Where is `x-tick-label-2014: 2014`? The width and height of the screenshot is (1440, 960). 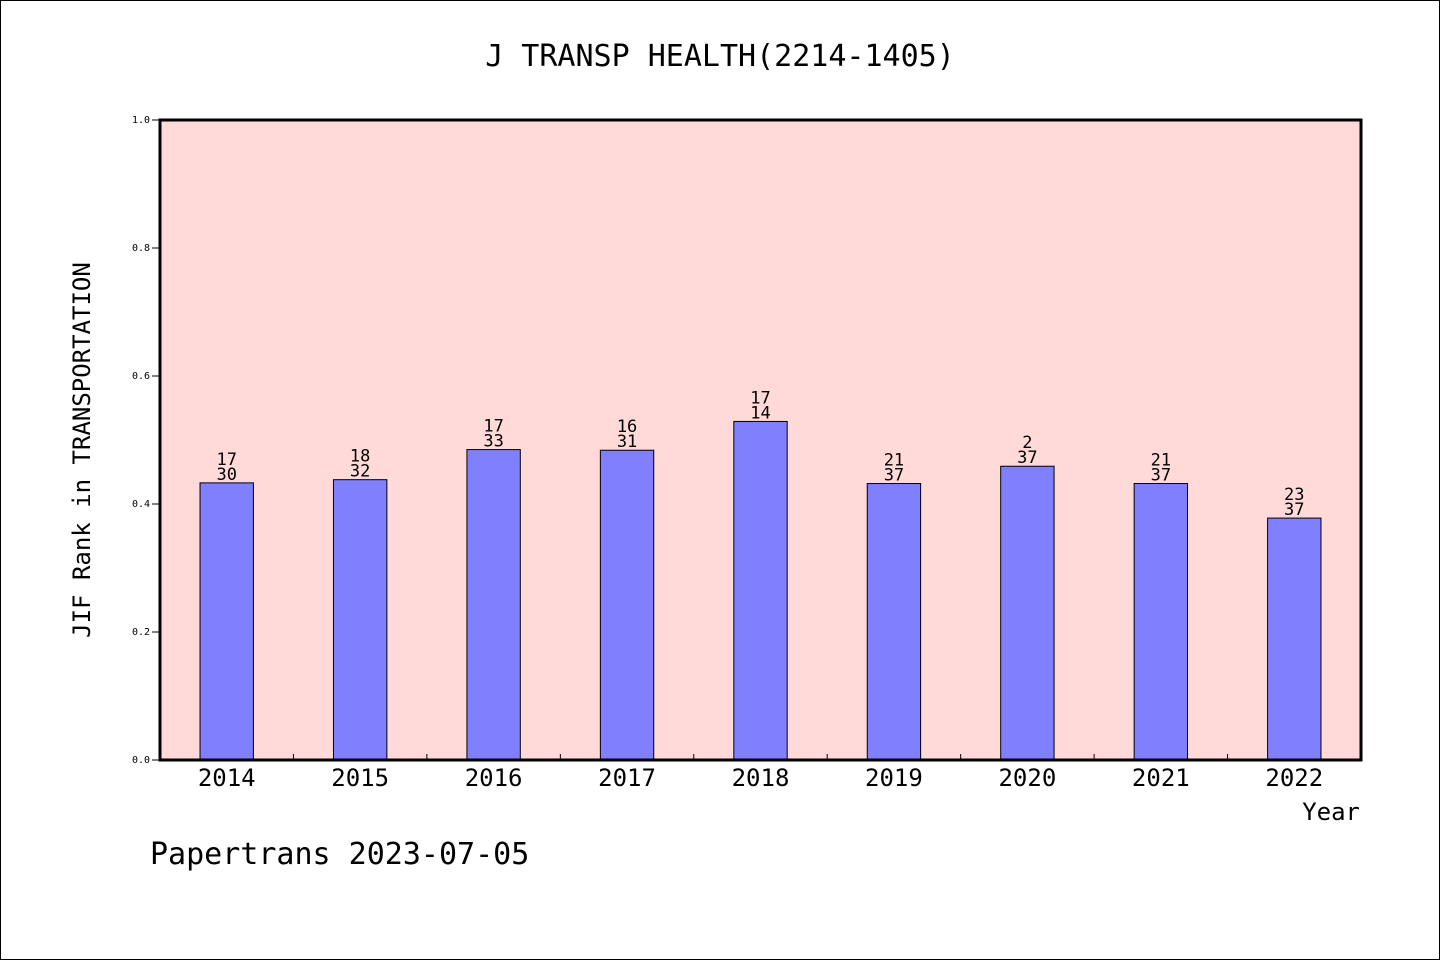
x-tick-label-2014: 2014 is located at coordinates (227, 778).